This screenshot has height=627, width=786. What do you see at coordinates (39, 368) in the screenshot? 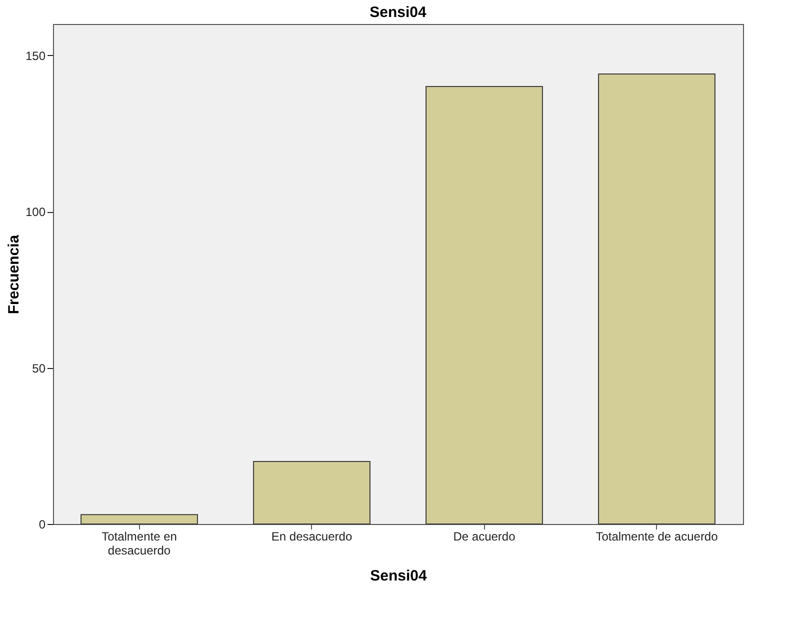
I see `y-tick-label: 50` at bounding box center [39, 368].